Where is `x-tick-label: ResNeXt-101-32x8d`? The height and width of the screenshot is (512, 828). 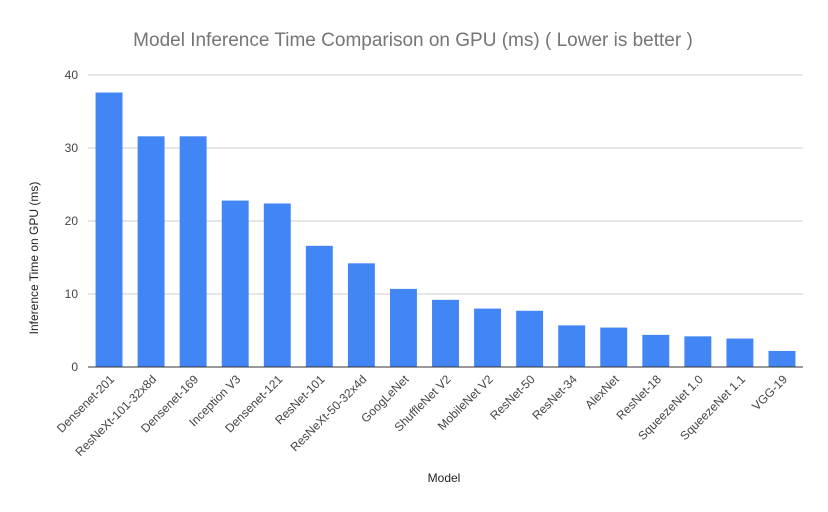
x-tick-label: ResNeXt-101-32x8d is located at coordinates (115, 415).